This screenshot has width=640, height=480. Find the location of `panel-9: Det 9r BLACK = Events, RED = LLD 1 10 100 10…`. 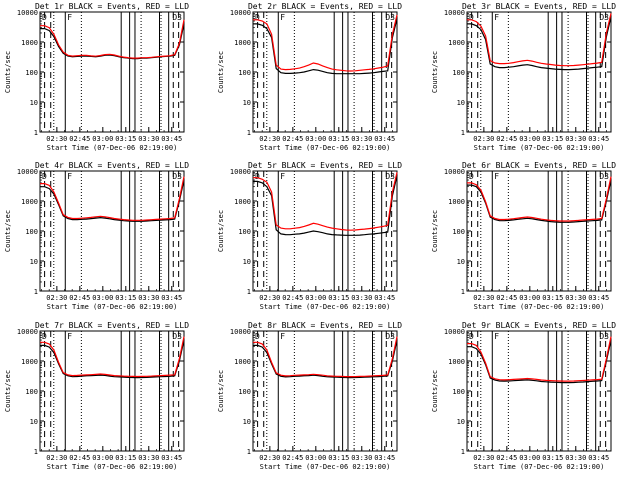

panel-9: Det 9r BLACK = Events, RED = LLD 1 10 100 10… is located at coordinates (523, 396).